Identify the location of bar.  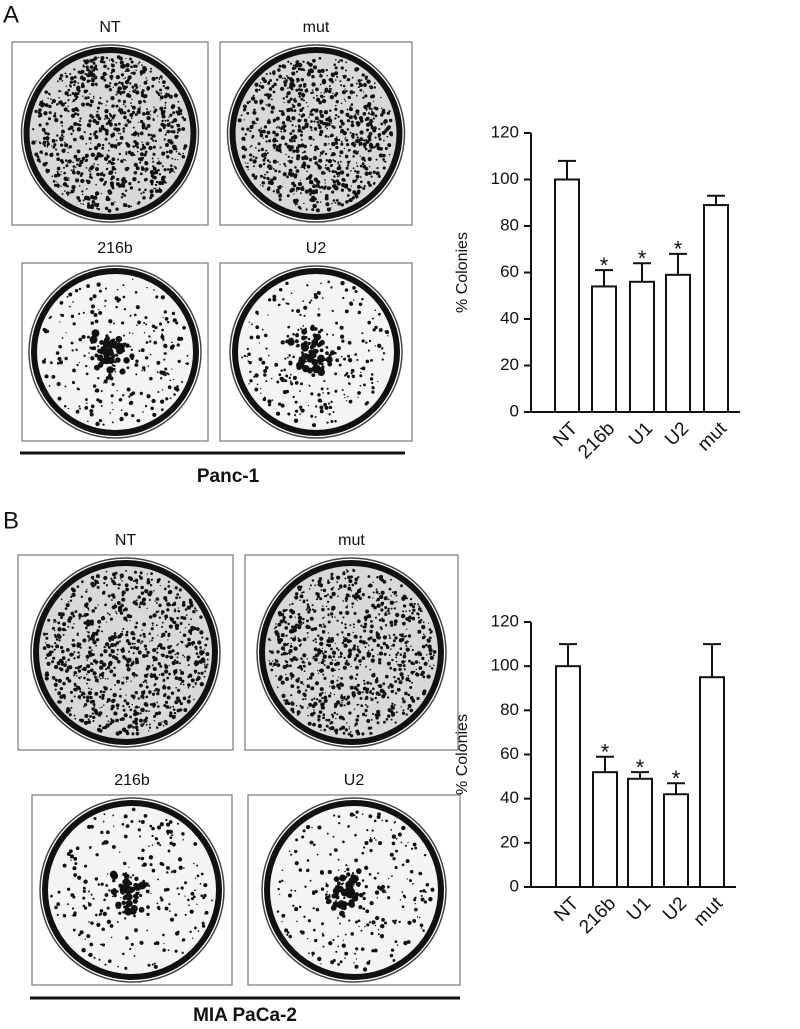
(716, 308).